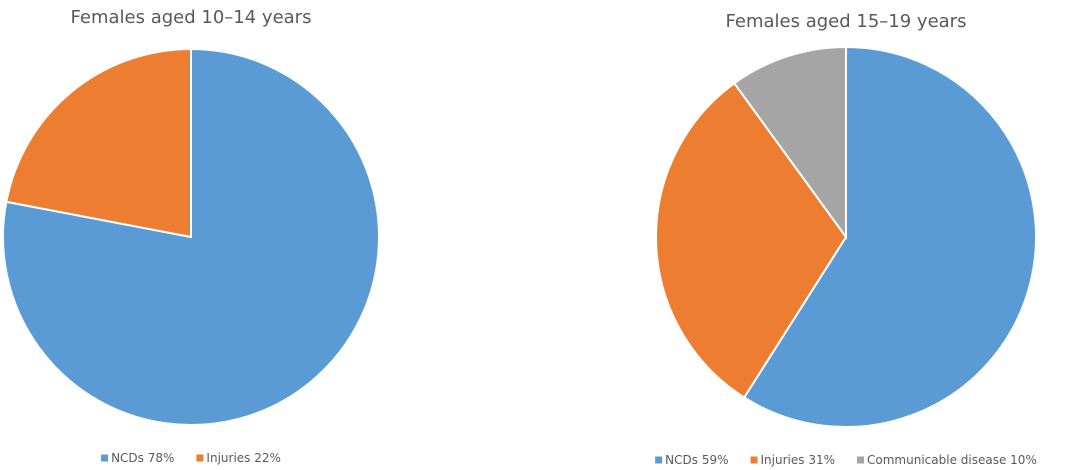 Image resolution: width=1073 pixels, height=470 pixels. Describe the element at coordinates (715, 460) in the screenshot. I see `legend-value: 59%` at that location.